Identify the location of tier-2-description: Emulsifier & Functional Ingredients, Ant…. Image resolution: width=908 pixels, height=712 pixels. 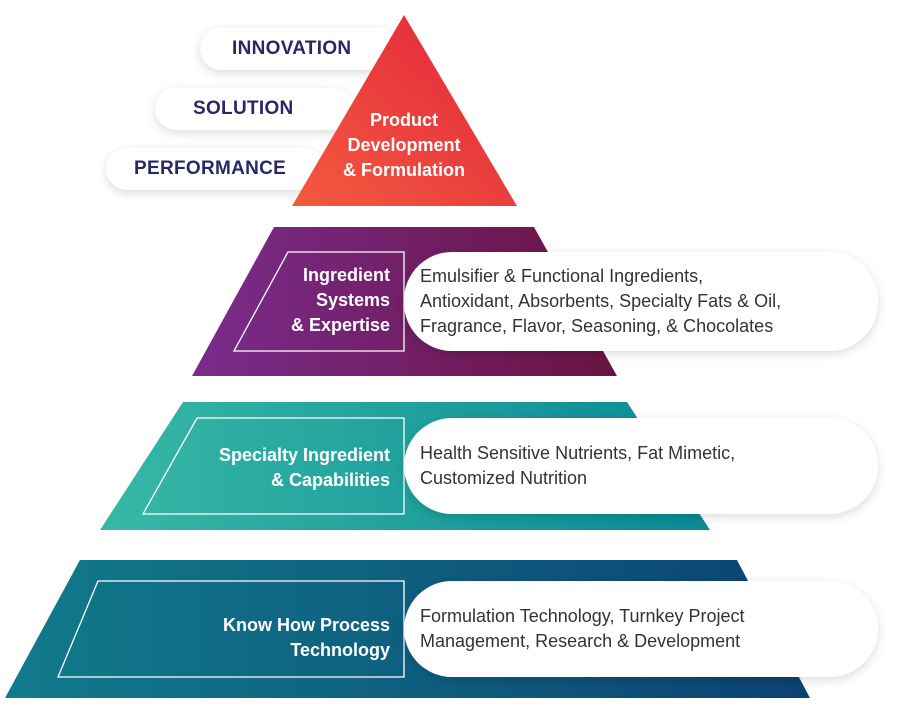
(641, 301).